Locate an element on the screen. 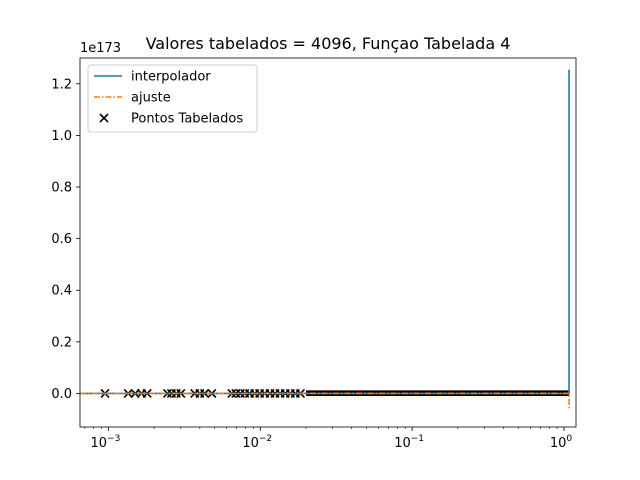  legend-swatch-points is located at coordinates (104, 118).